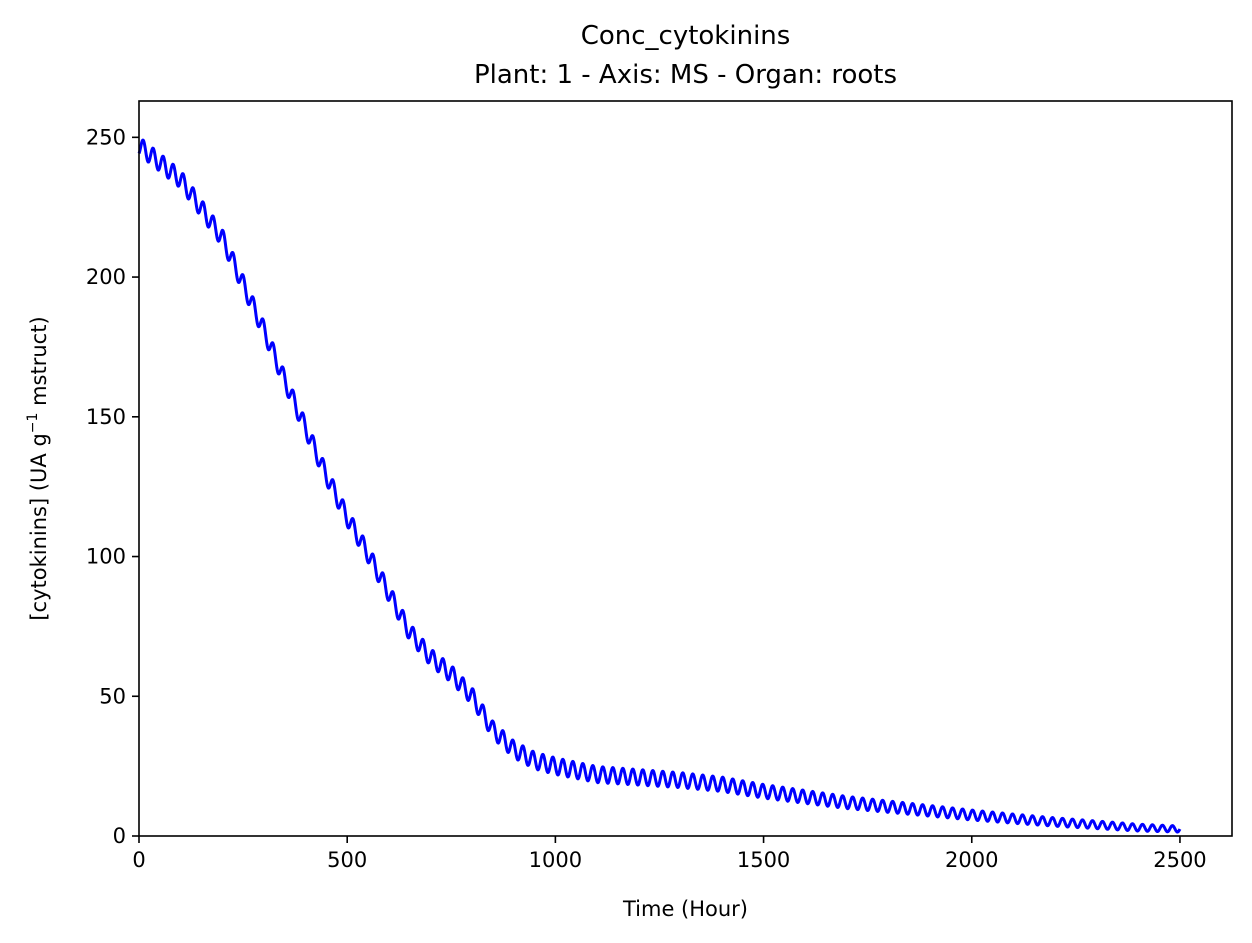  Describe the element at coordinates (685, 909) in the screenshot. I see `x-axis-label: Time (Hour)` at that location.